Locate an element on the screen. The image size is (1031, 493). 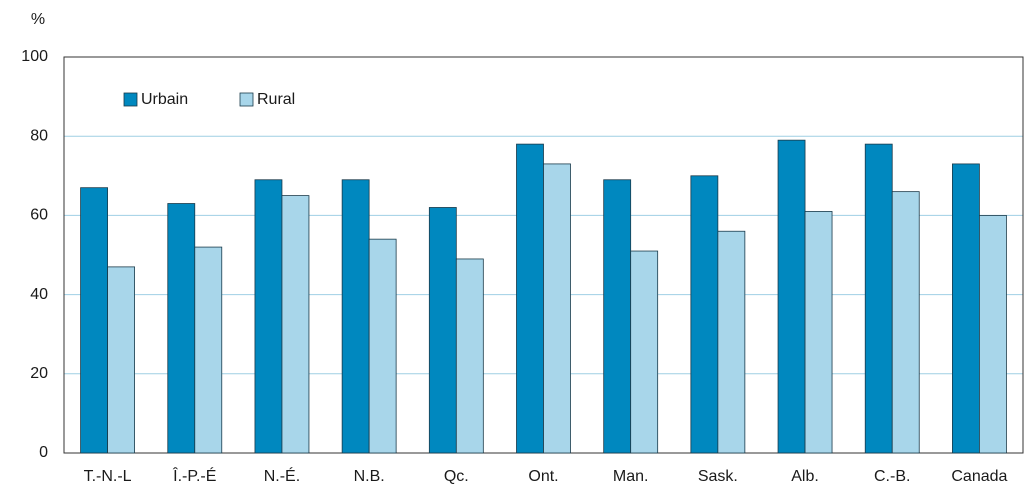
legend-label: Urbain is located at coordinates (164, 99).